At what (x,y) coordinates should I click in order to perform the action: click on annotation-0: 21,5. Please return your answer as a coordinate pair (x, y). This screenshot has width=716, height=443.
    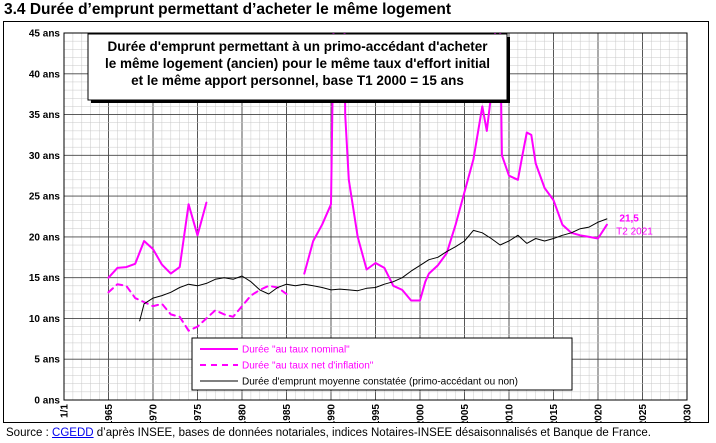
    Looking at the image, I should click on (629, 218).